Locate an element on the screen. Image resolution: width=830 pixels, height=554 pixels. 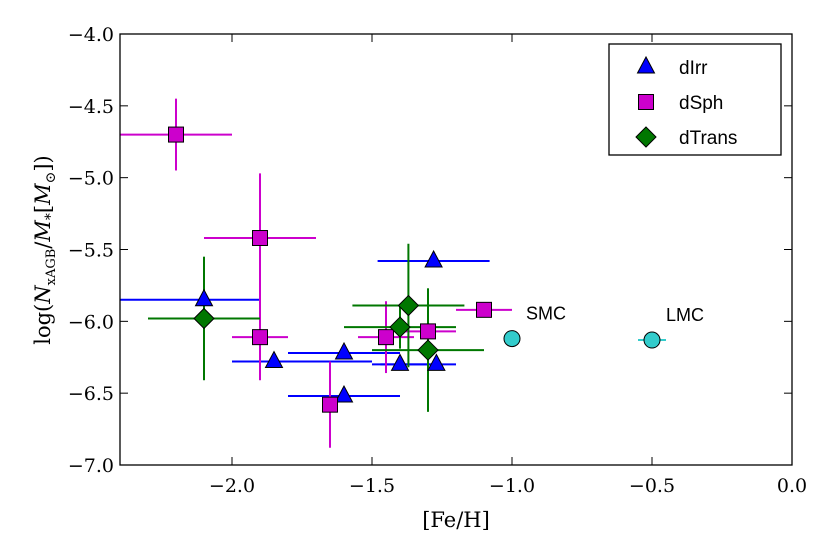
x-tick-label: −2.0 is located at coordinates (232, 486).